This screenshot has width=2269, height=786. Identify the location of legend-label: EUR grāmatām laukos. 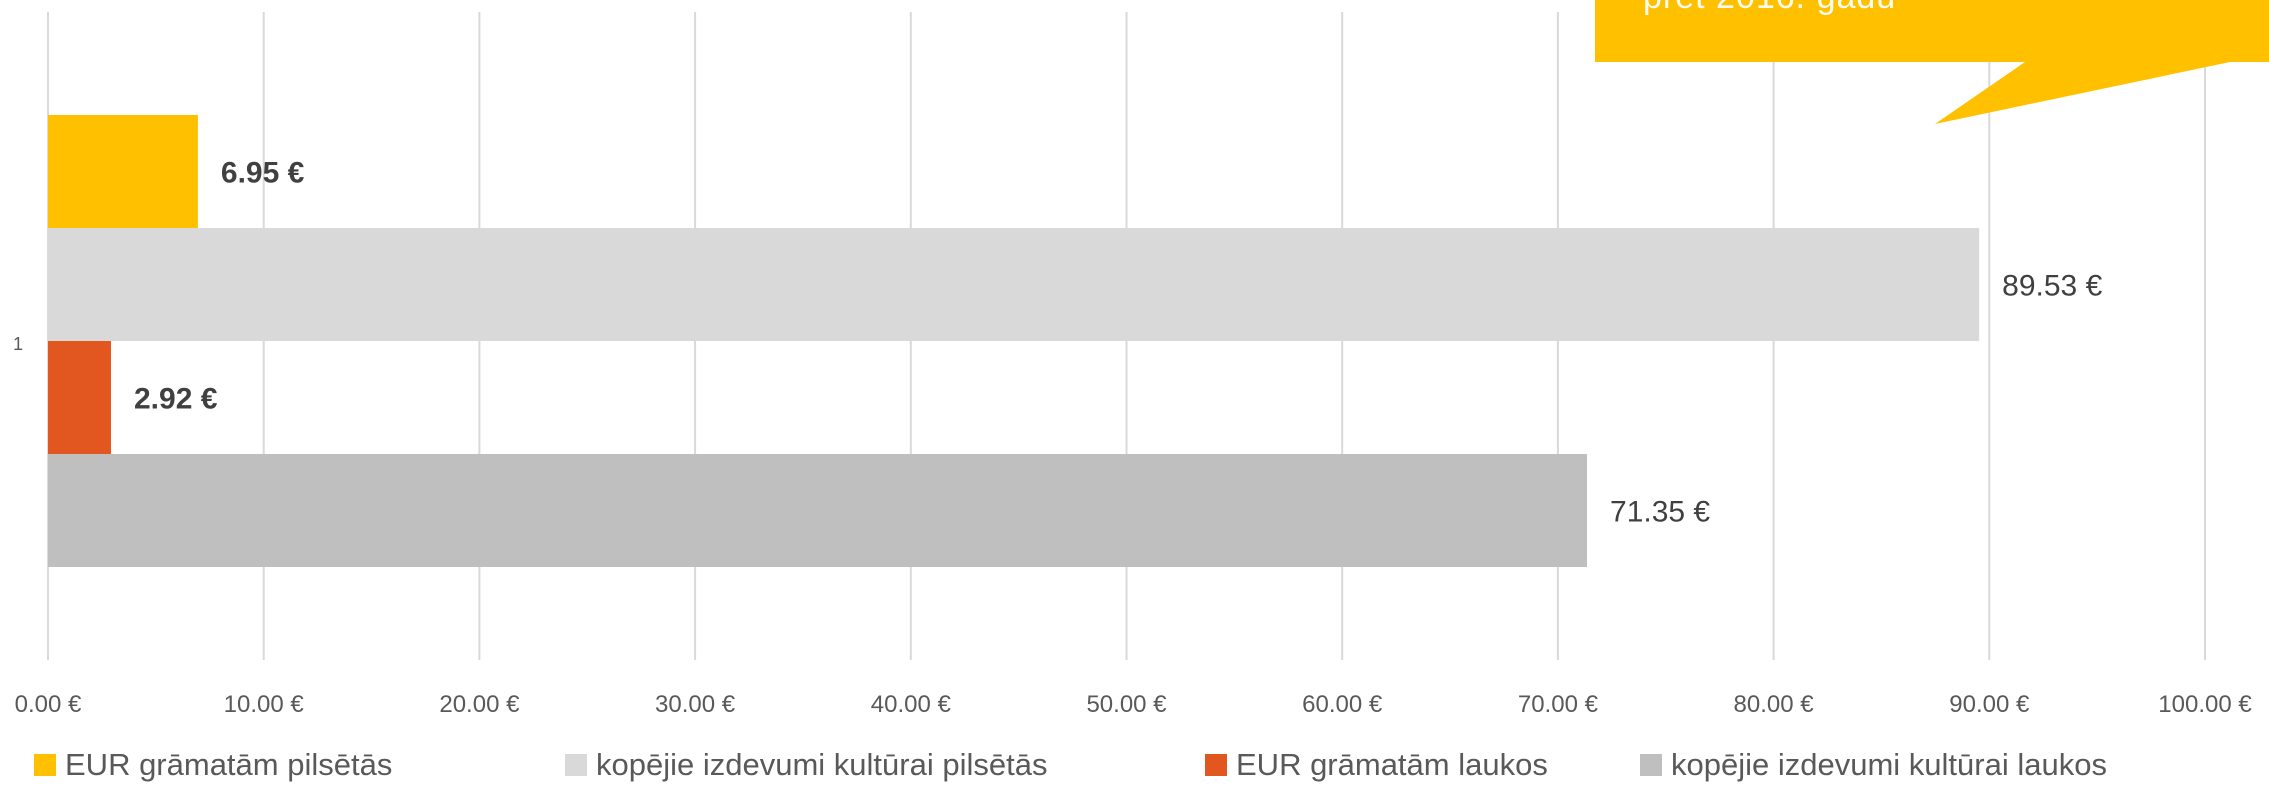
(1392, 764).